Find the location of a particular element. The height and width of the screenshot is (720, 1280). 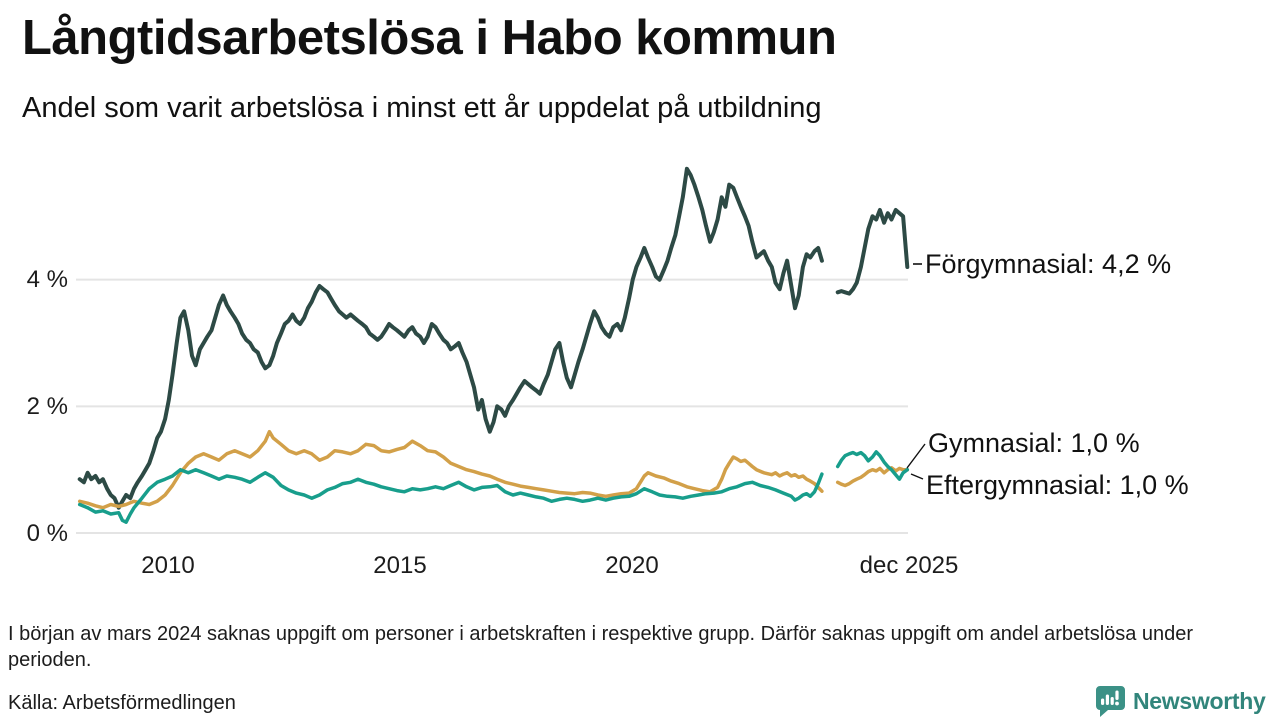

bar-medium is located at coordinates (1112, 701).